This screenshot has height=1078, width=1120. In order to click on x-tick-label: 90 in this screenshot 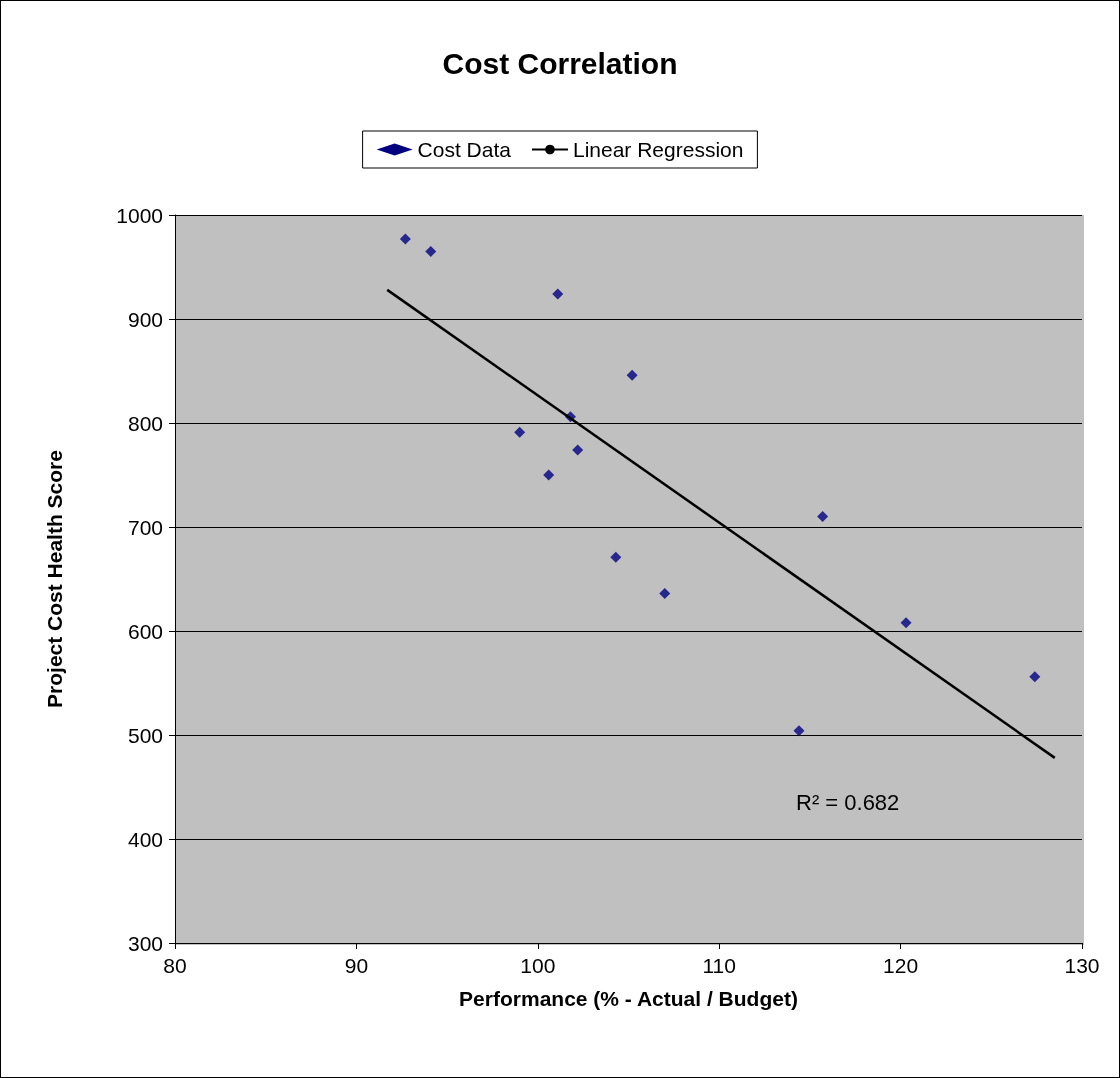, I will do `click(356, 965)`.